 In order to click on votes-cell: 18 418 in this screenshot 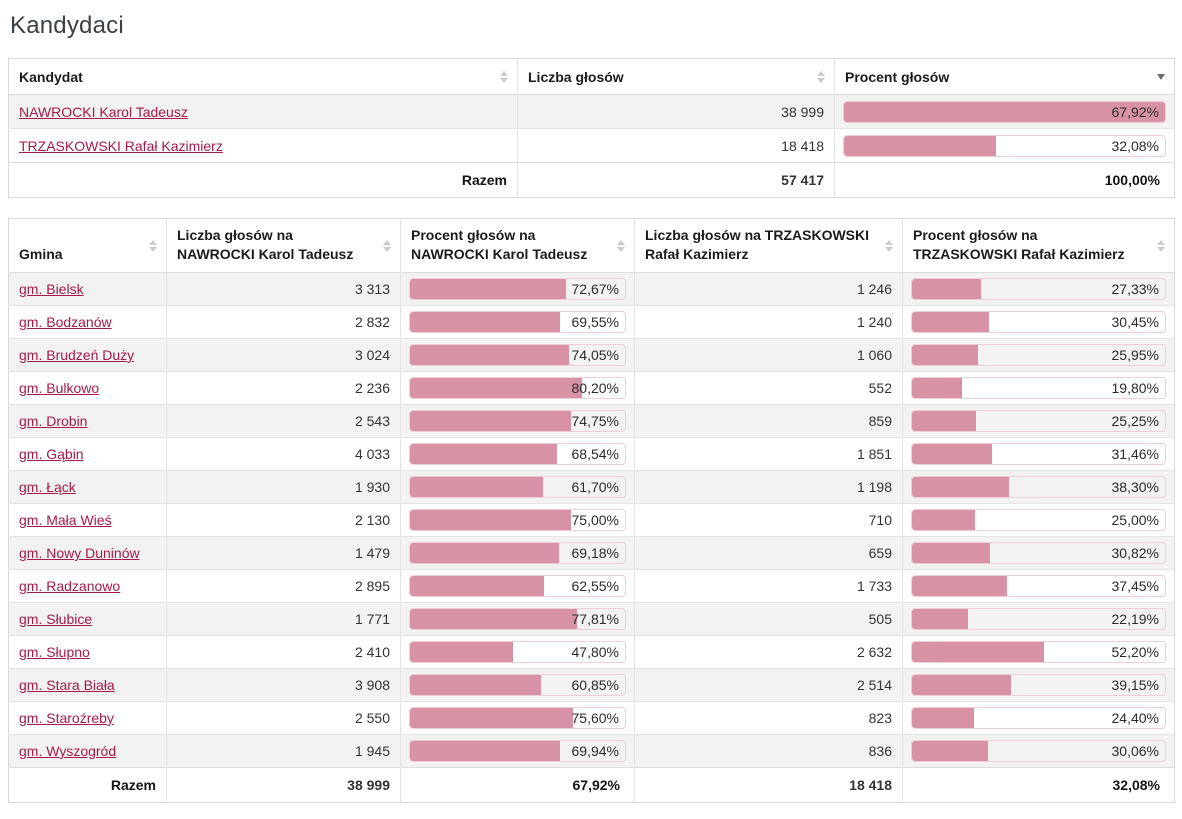, I will do `click(676, 145)`.